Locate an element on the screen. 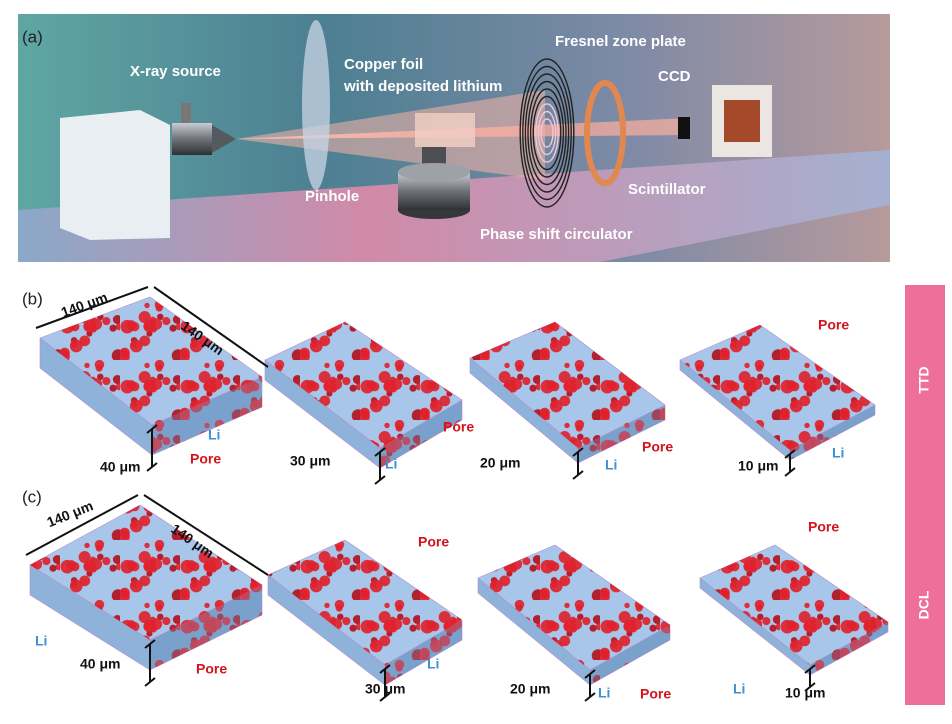  pinhole-disk is located at coordinates (316, 105).